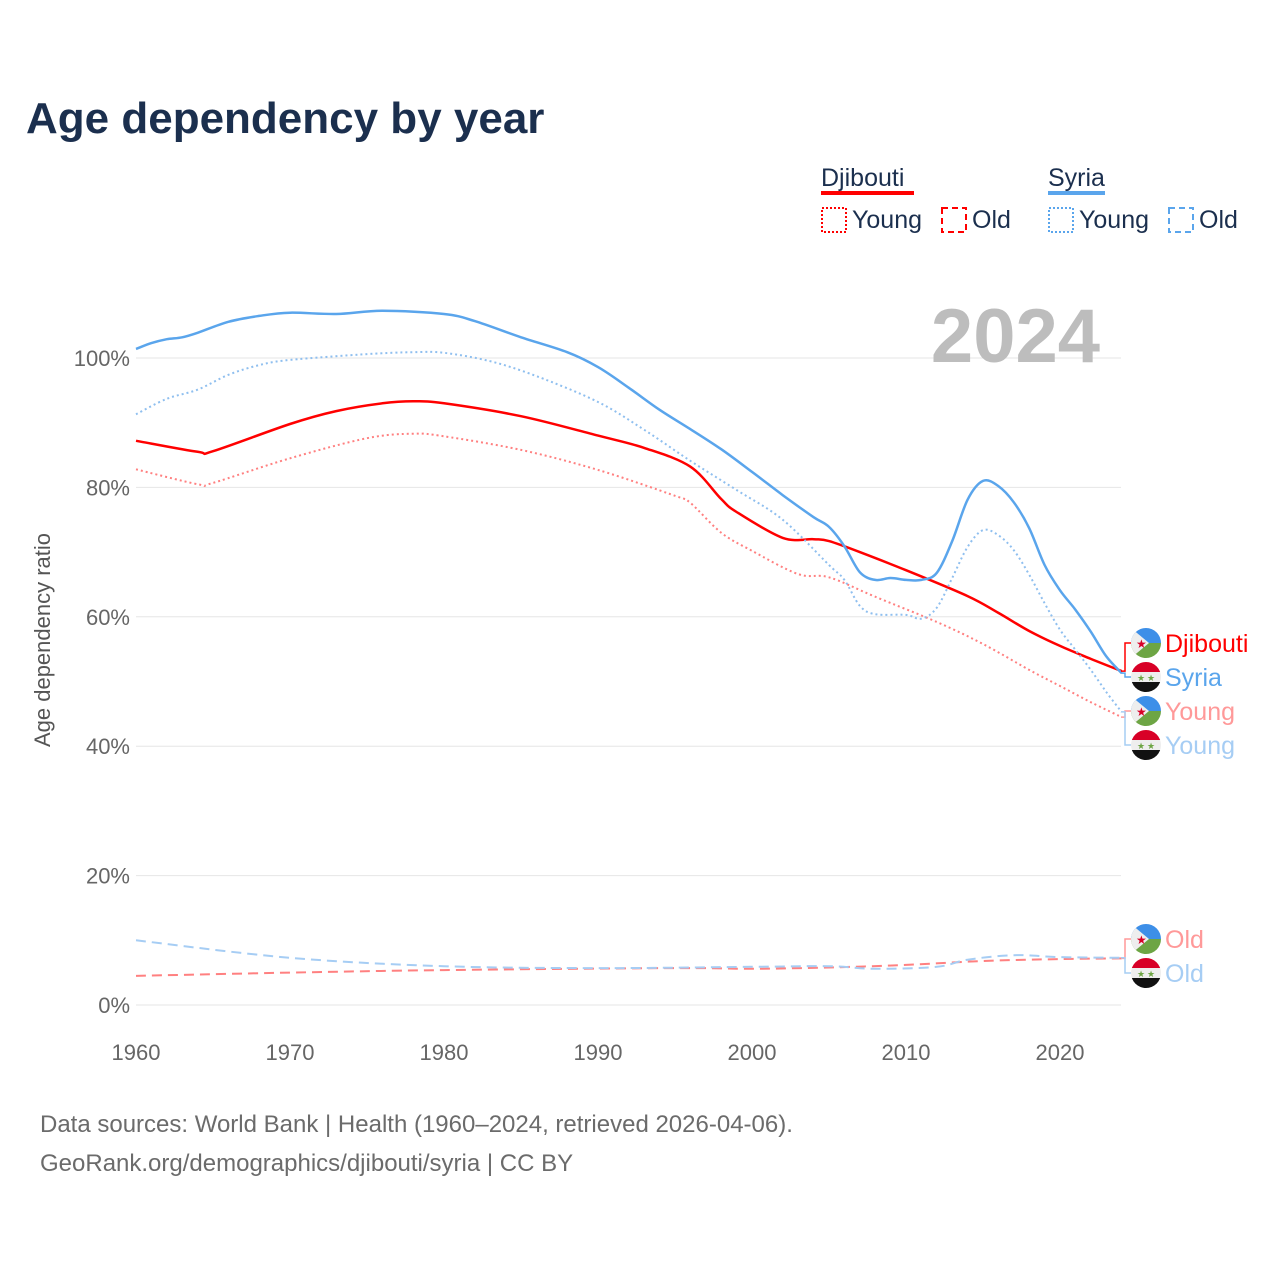  I want to click on x-tick-label: 2020, so click(1060, 1052).